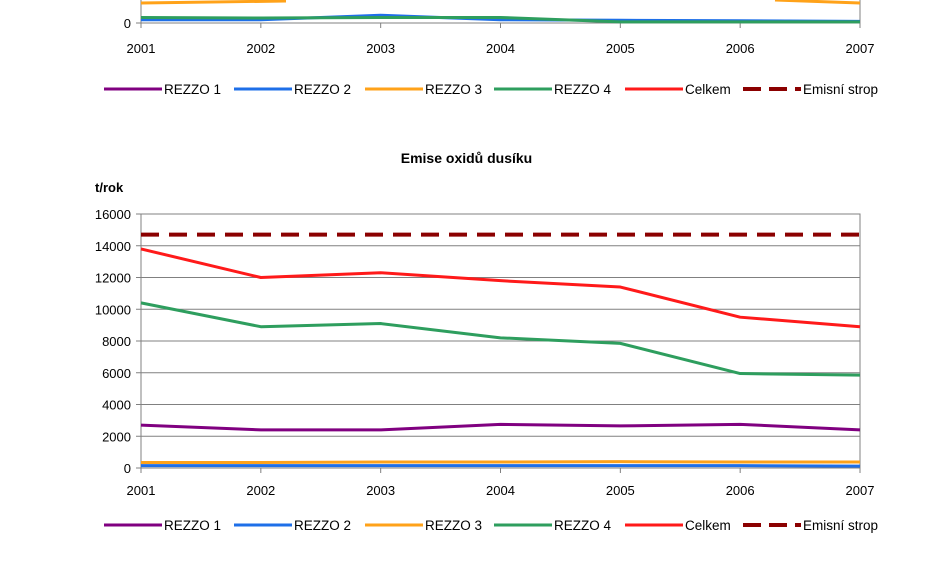  Describe the element at coordinates (500, 288) in the screenshot. I see `series-line-celkem` at that location.